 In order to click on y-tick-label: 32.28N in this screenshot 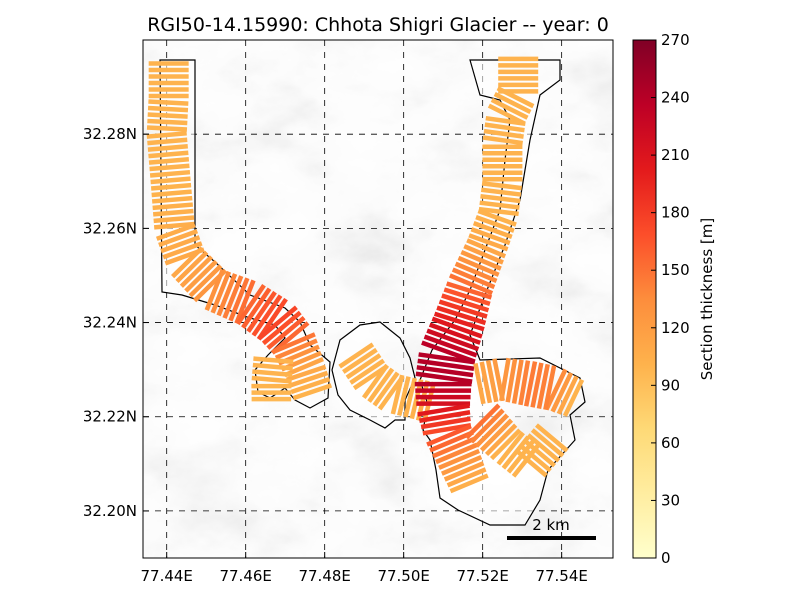, I will do `click(110, 134)`.